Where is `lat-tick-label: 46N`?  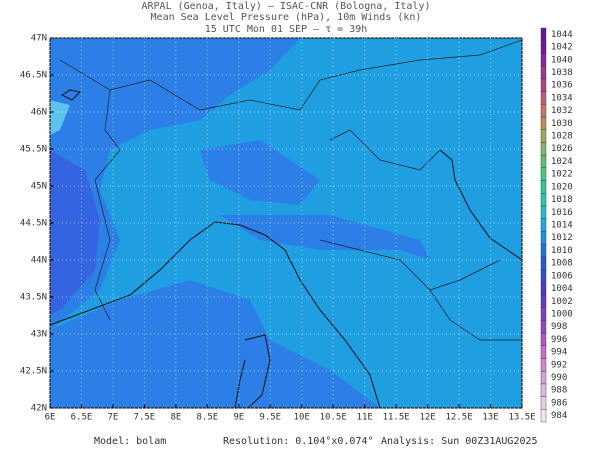 lat-tick-label: 46N is located at coordinates (39, 113).